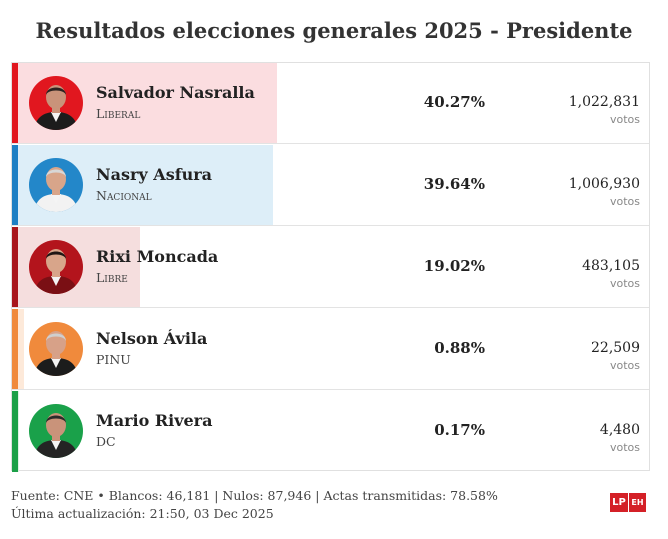 The image size is (668, 539). I want to click on candidate-row: Mario Rivera DC 0.17% 4,480 votos, so click(330, 431).